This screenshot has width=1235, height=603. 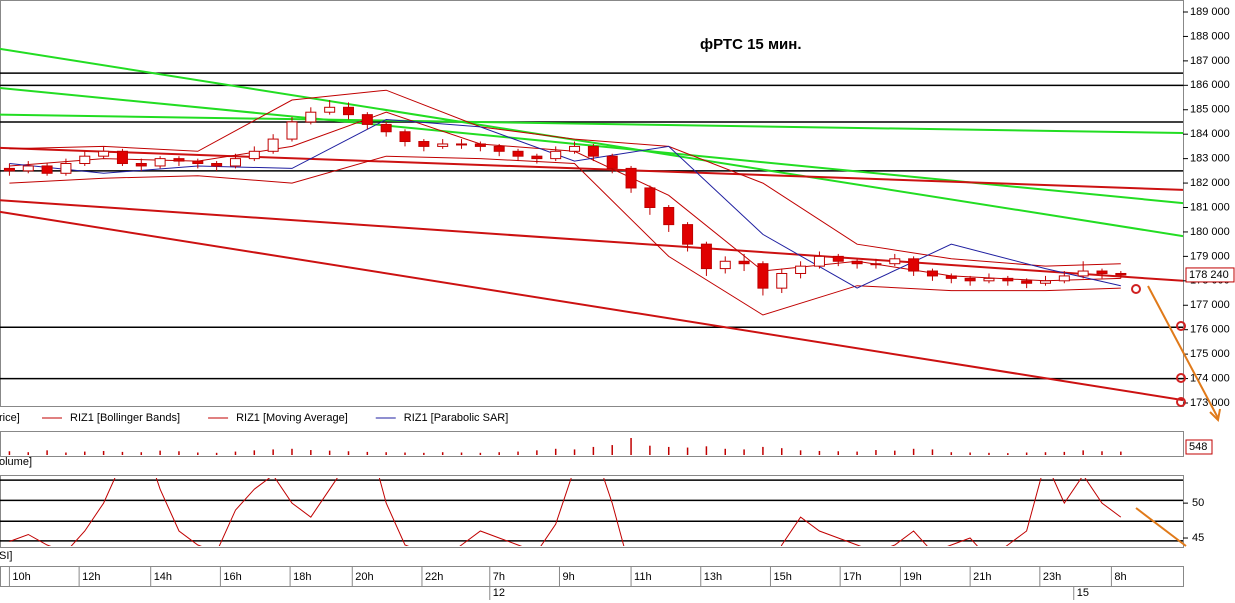 I want to click on x-tick-label: 11h, so click(x=643, y=577).